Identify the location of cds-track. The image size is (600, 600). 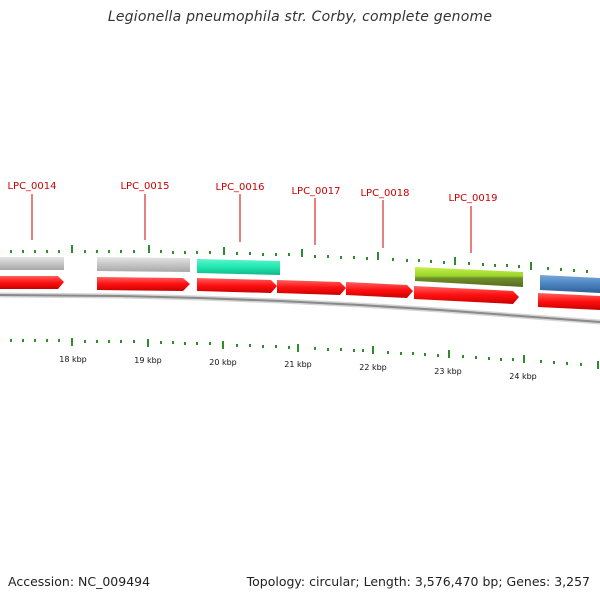
(300, 293).